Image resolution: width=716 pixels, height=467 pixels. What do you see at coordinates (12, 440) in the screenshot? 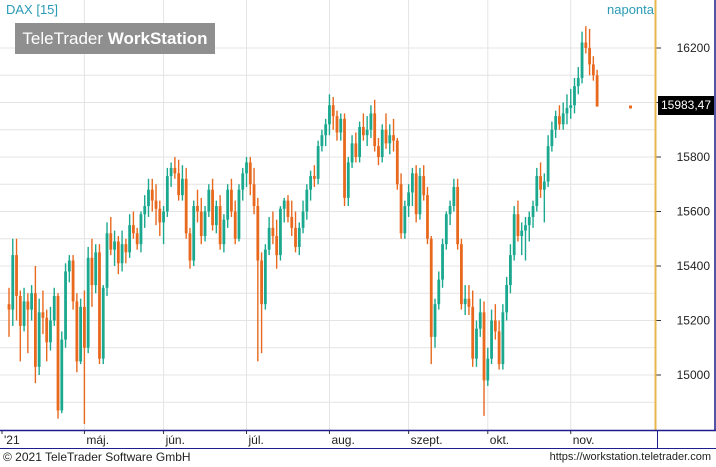
I see `x-tick-label: '21` at bounding box center [12, 440].